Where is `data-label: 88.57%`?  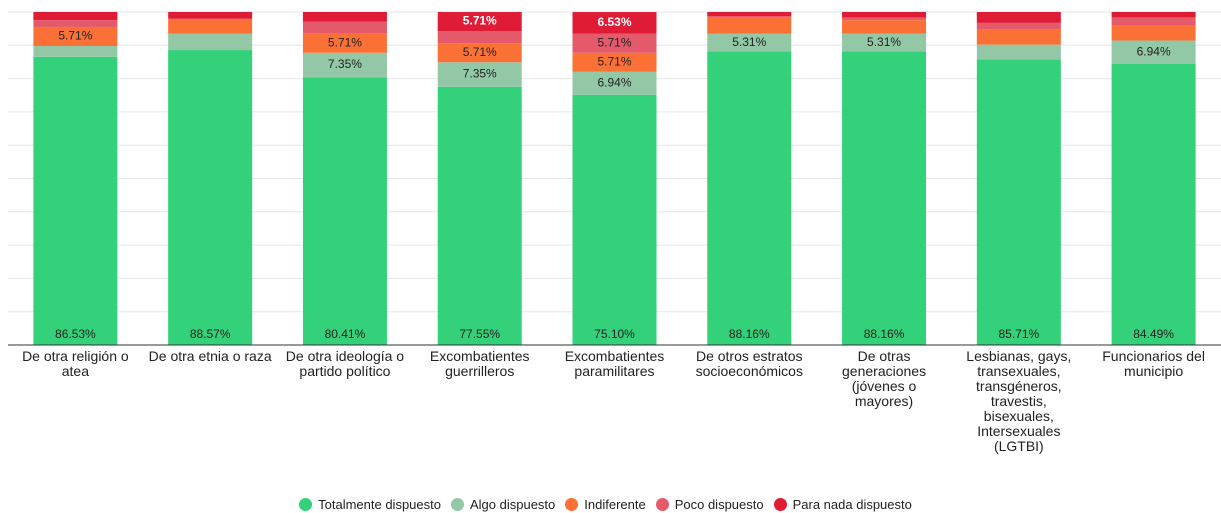 data-label: 88.57% is located at coordinates (210, 334).